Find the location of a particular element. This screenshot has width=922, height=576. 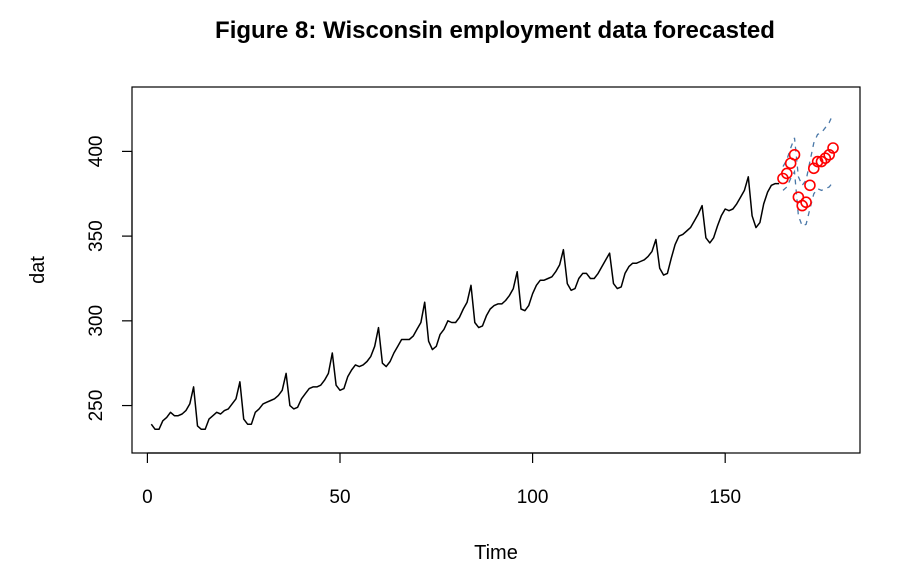

y-tick-label: 250 is located at coordinates (96, 406).